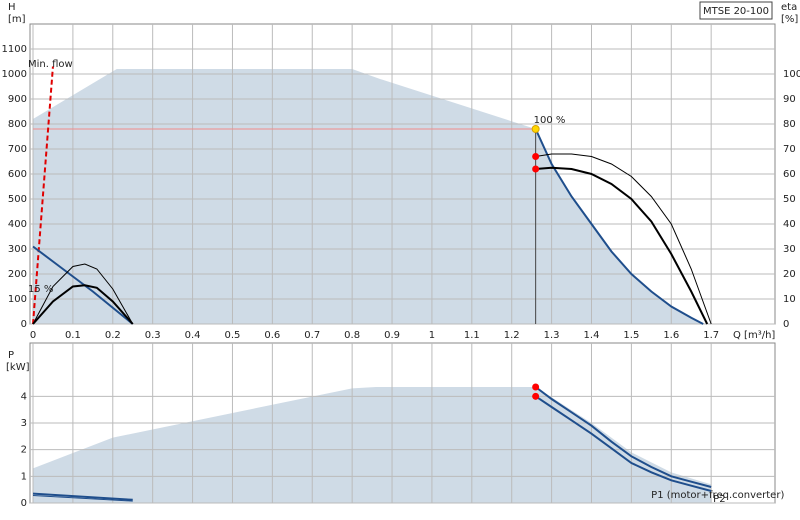 The width and height of the screenshot is (800, 520). Describe the element at coordinates (17, 299) in the screenshot. I see `y-tick-label: 100` at that location.